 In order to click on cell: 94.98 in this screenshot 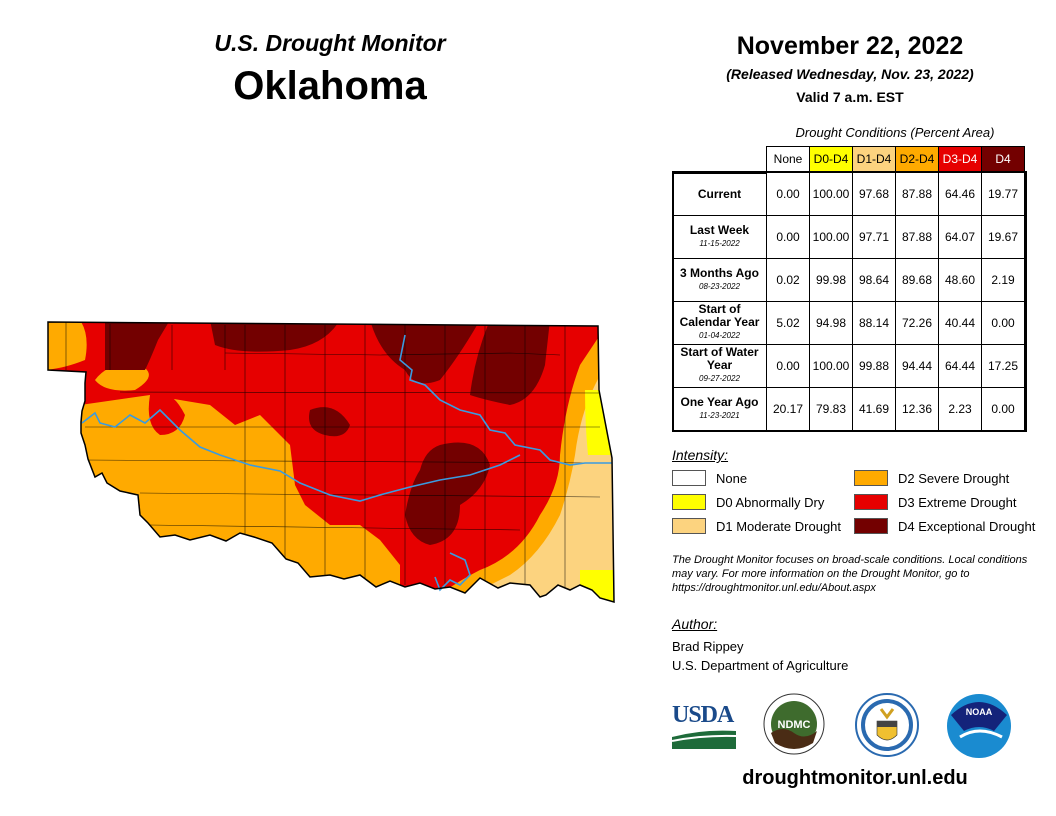, I will do `click(831, 322)`.